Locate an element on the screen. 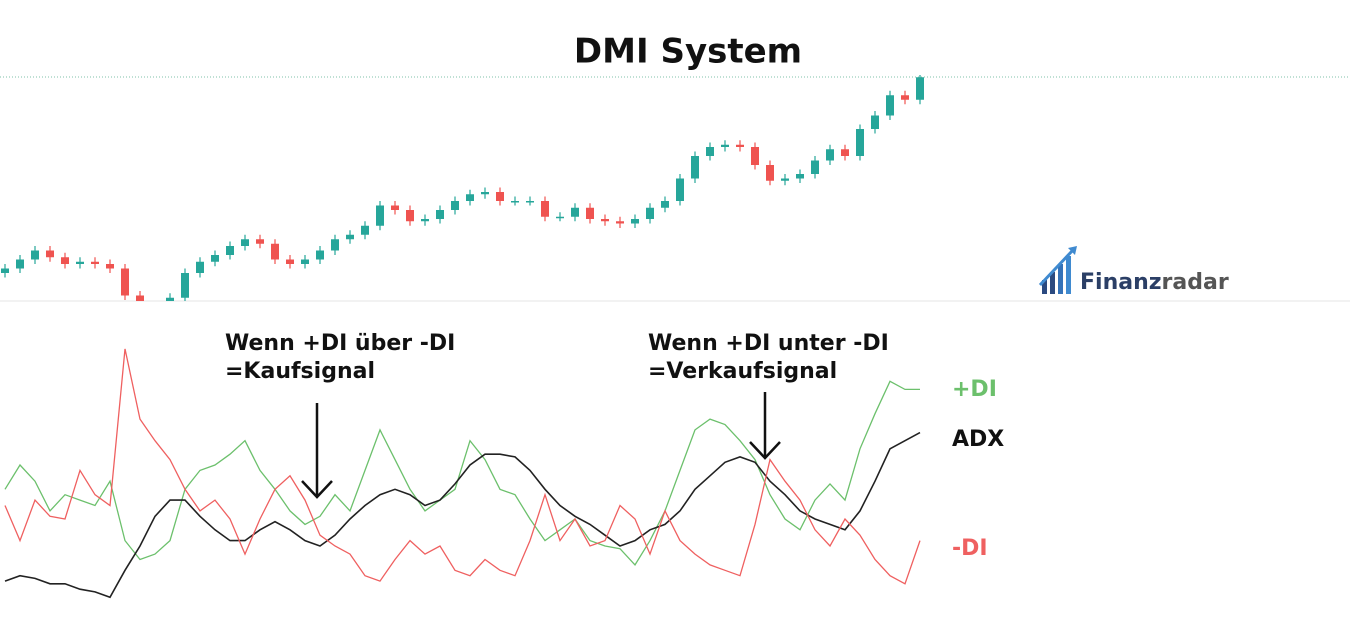 This screenshot has height=629, width=1350. annotation: =Kaufsignal is located at coordinates (300, 371).